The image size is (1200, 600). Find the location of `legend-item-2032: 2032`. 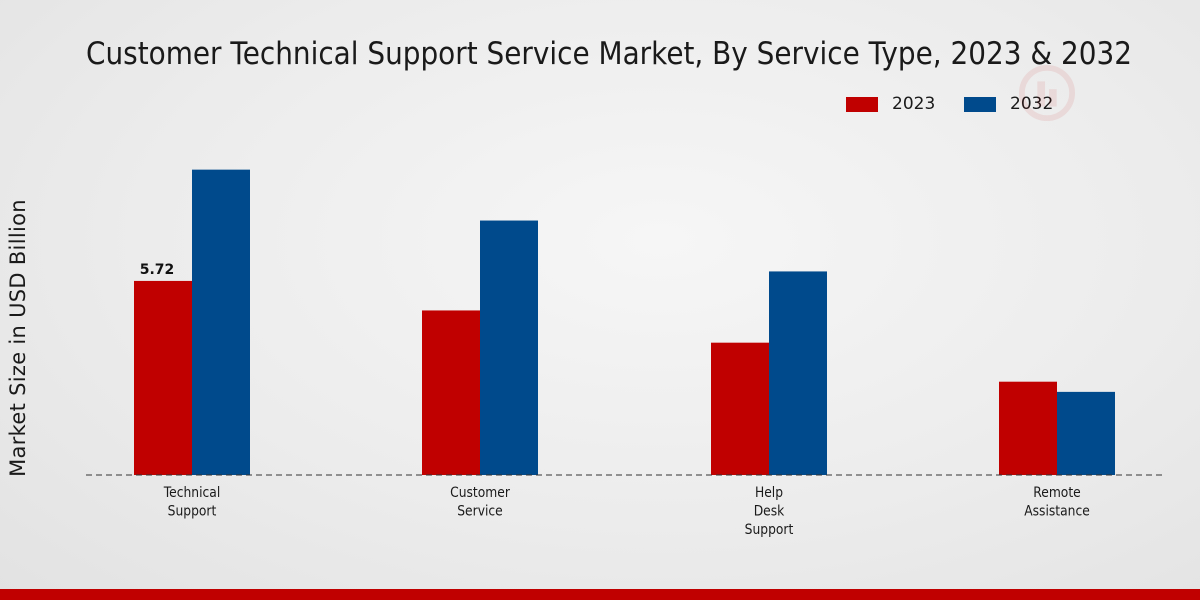

legend-item-2032: 2032 is located at coordinates (1008, 104).